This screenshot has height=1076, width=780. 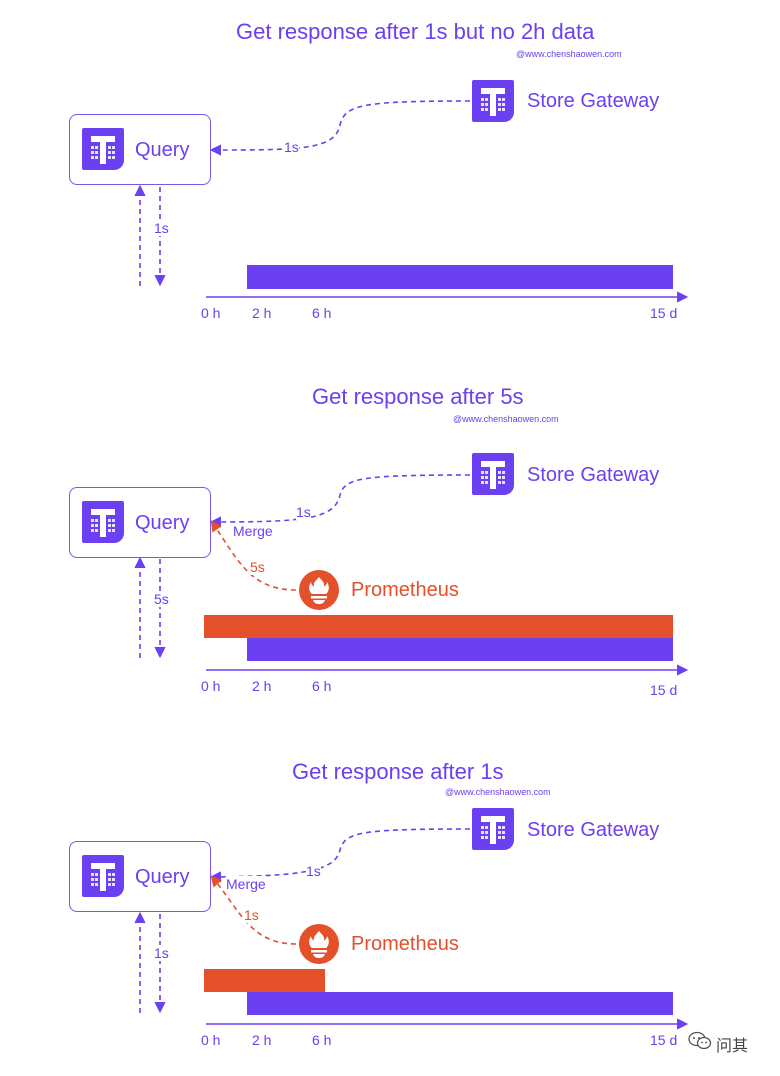 What do you see at coordinates (161, 599) in the screenshot?
I see `response-time-label: 5s` at bounding box center [161, 599].